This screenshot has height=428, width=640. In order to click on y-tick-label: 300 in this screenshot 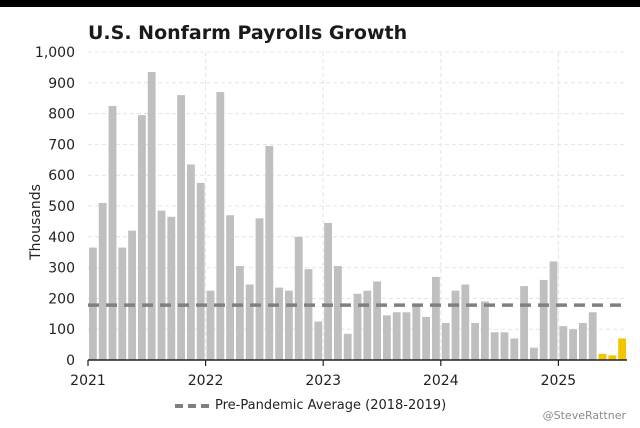, I will do `click(61, 269)`.